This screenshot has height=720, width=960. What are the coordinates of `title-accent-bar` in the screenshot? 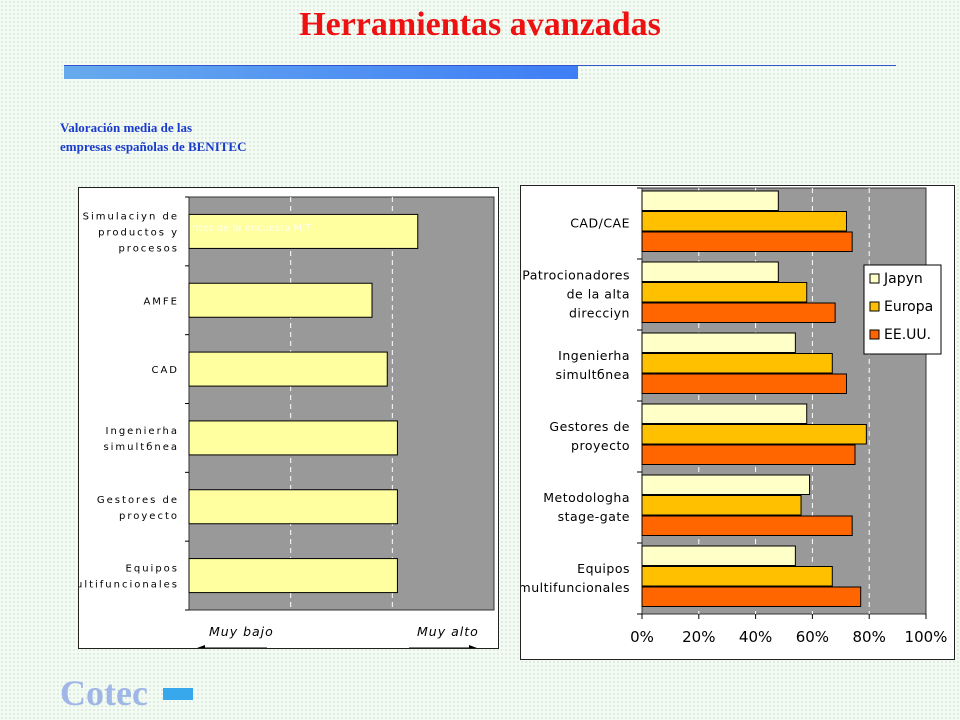 It's located at (321, 72).